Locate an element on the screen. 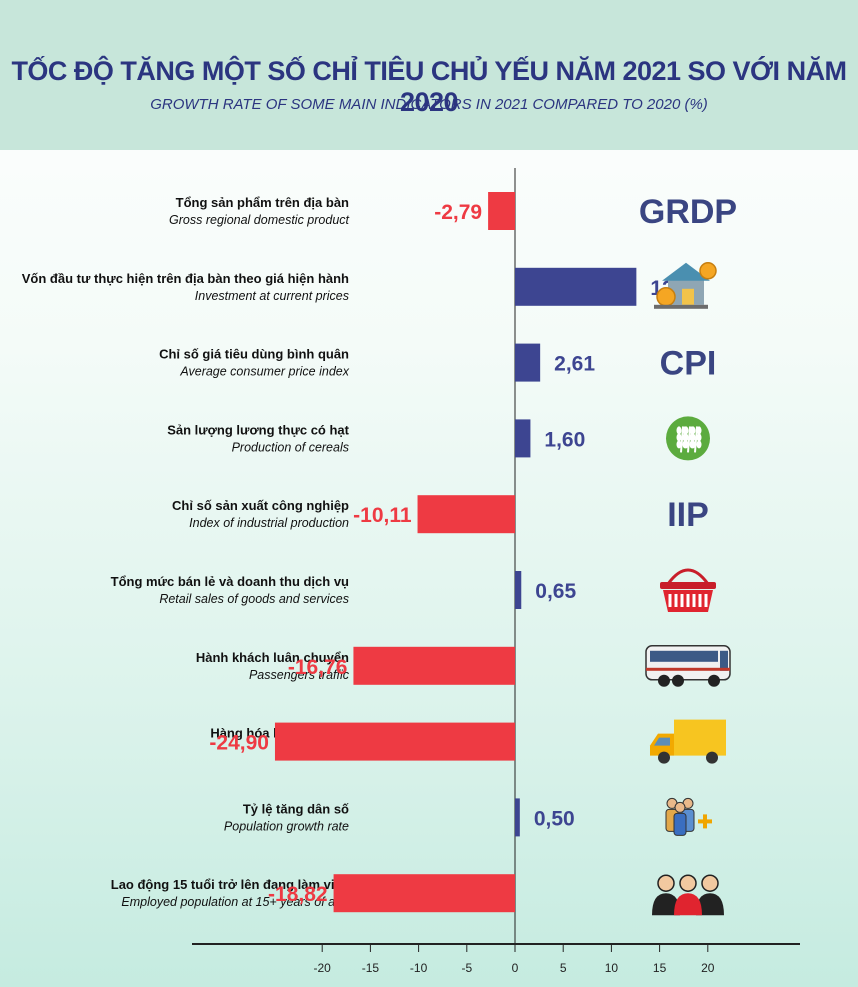 Image resolution: width=858 pixels, height=987 pixels. value-label: 0,50 is located at coordinates (554, 818).